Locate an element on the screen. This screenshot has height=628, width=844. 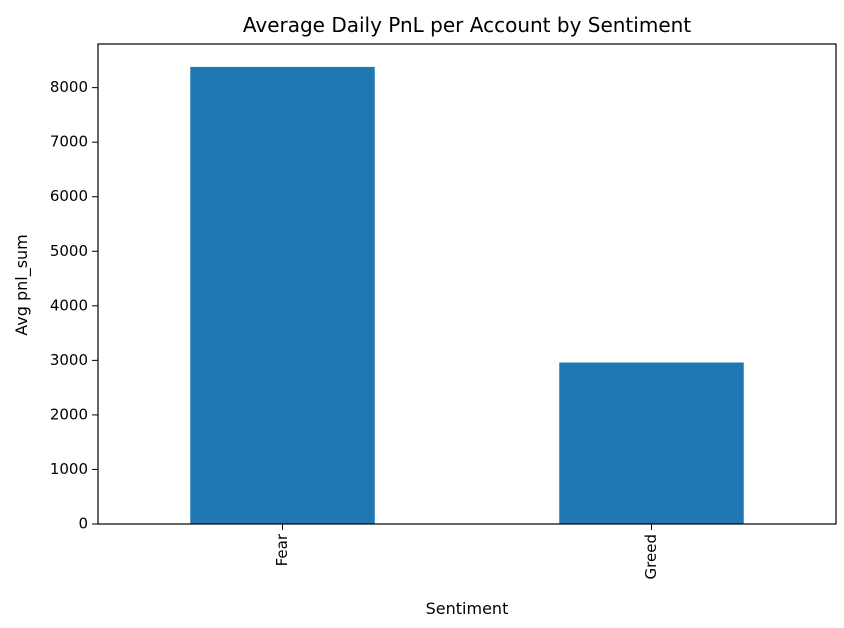
y-tick-label-8000: 8000 is located at coordinates (69, 87).